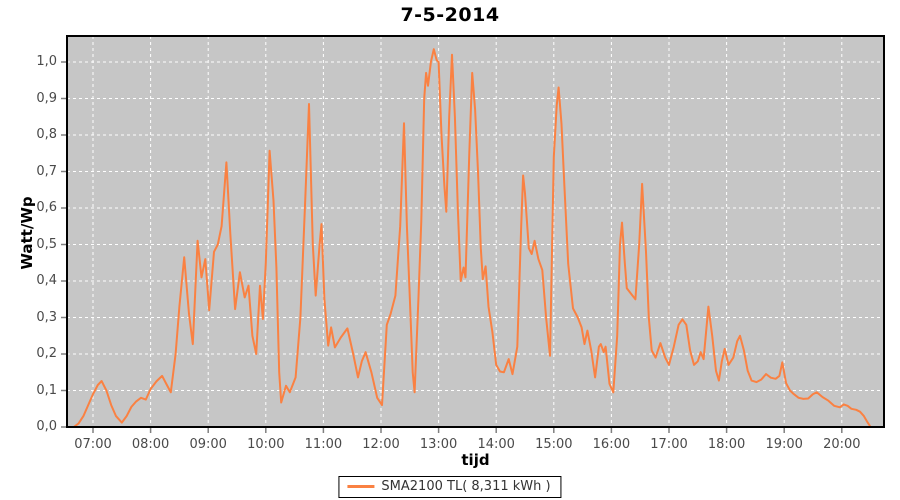  I want to click on x-tick-label: 19:00, so click(784, 444).